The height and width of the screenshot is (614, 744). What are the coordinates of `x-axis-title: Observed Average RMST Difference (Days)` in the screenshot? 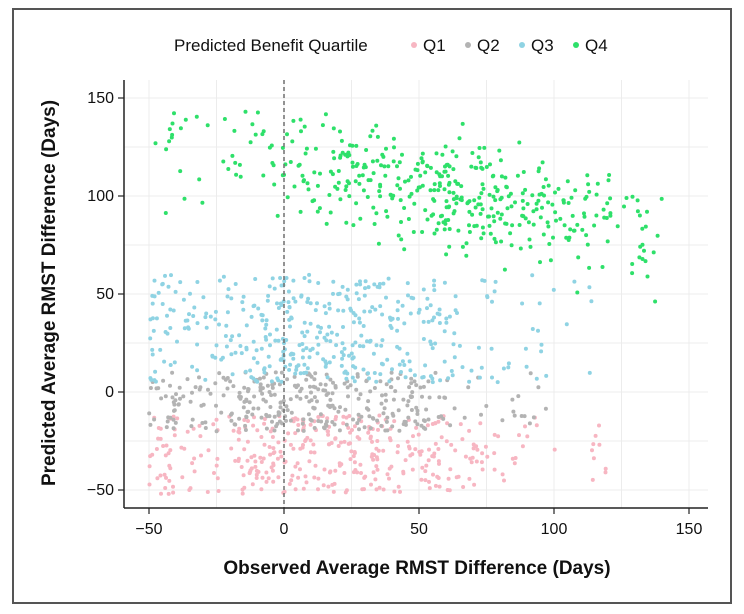 It's located at (416, 568).